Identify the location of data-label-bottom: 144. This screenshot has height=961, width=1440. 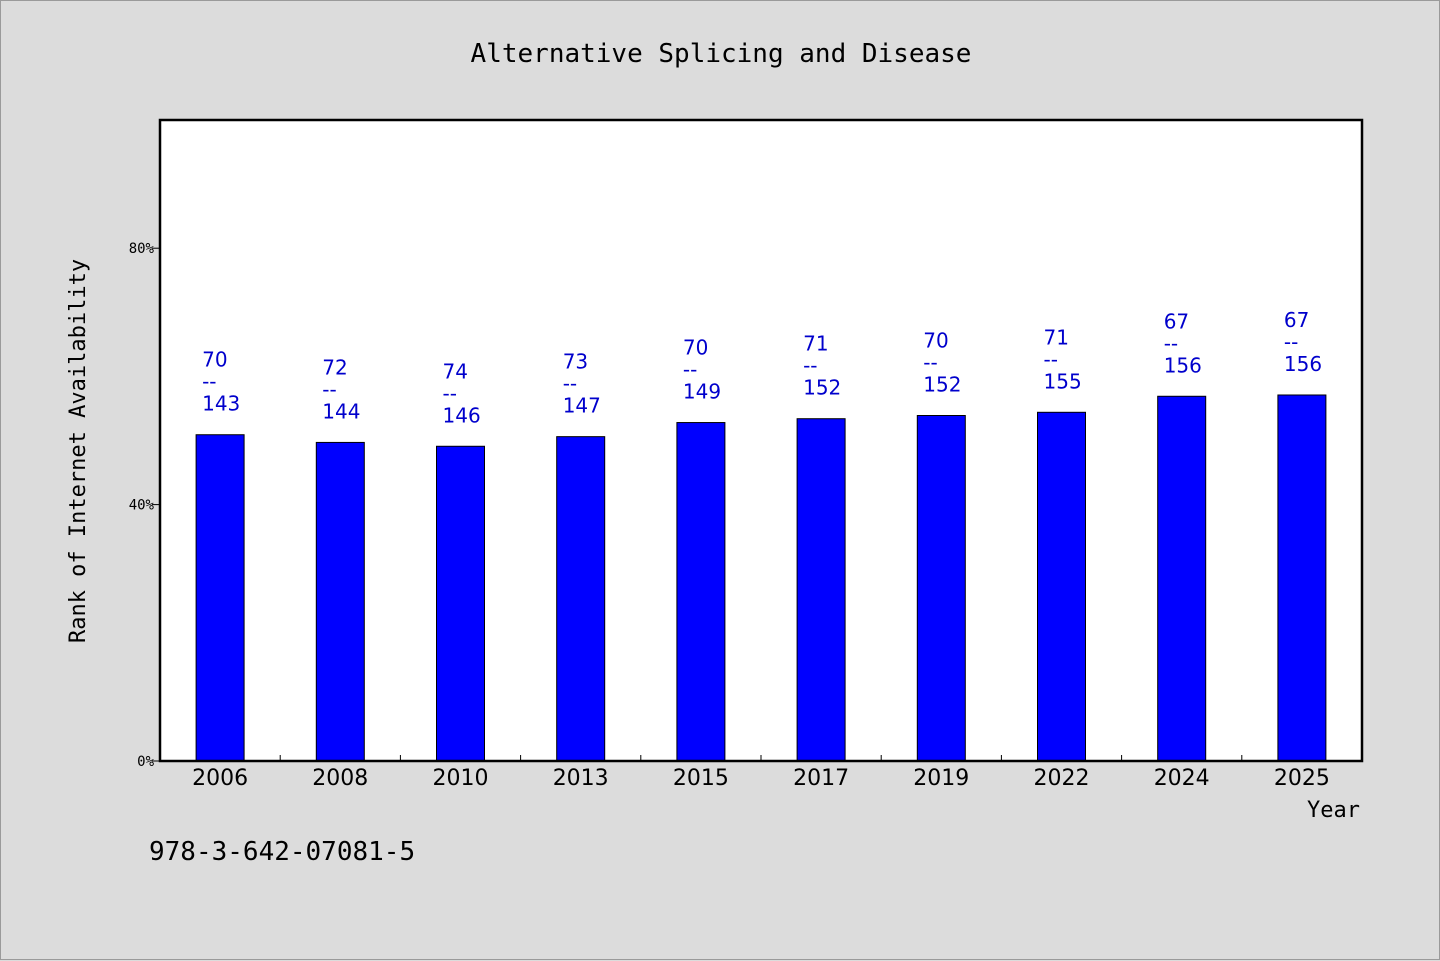
(341, 411).